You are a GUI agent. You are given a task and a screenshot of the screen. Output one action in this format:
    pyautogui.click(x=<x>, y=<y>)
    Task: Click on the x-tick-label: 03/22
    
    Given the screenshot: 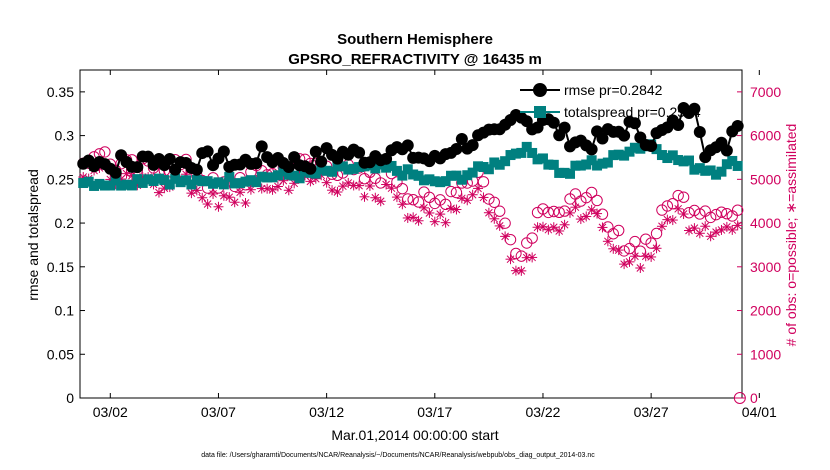 What is the action you would take?
    pyautogui.click(x=542, y=412)
    